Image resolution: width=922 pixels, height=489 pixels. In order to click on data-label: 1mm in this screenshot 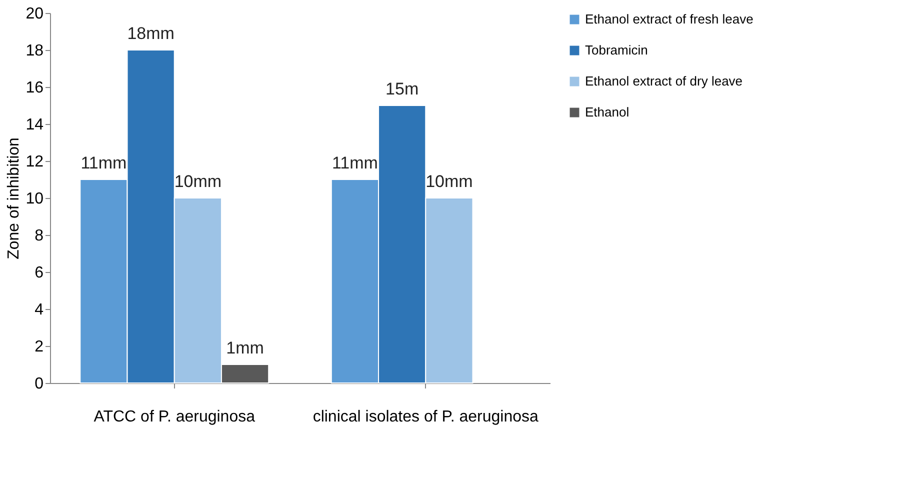, I will do `click(245, 348)`.